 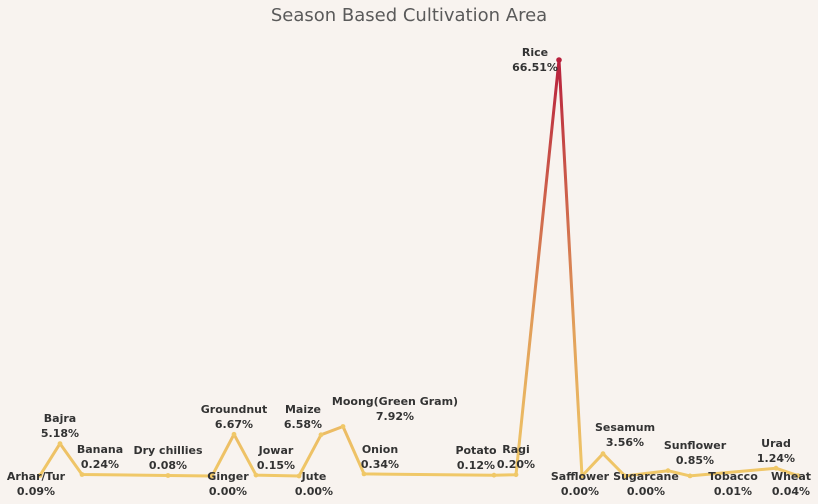 What do you see at coordinates (733, 476) in the screenshot?
I see `category-label: Tobacco` at bounding box center [733, 476].